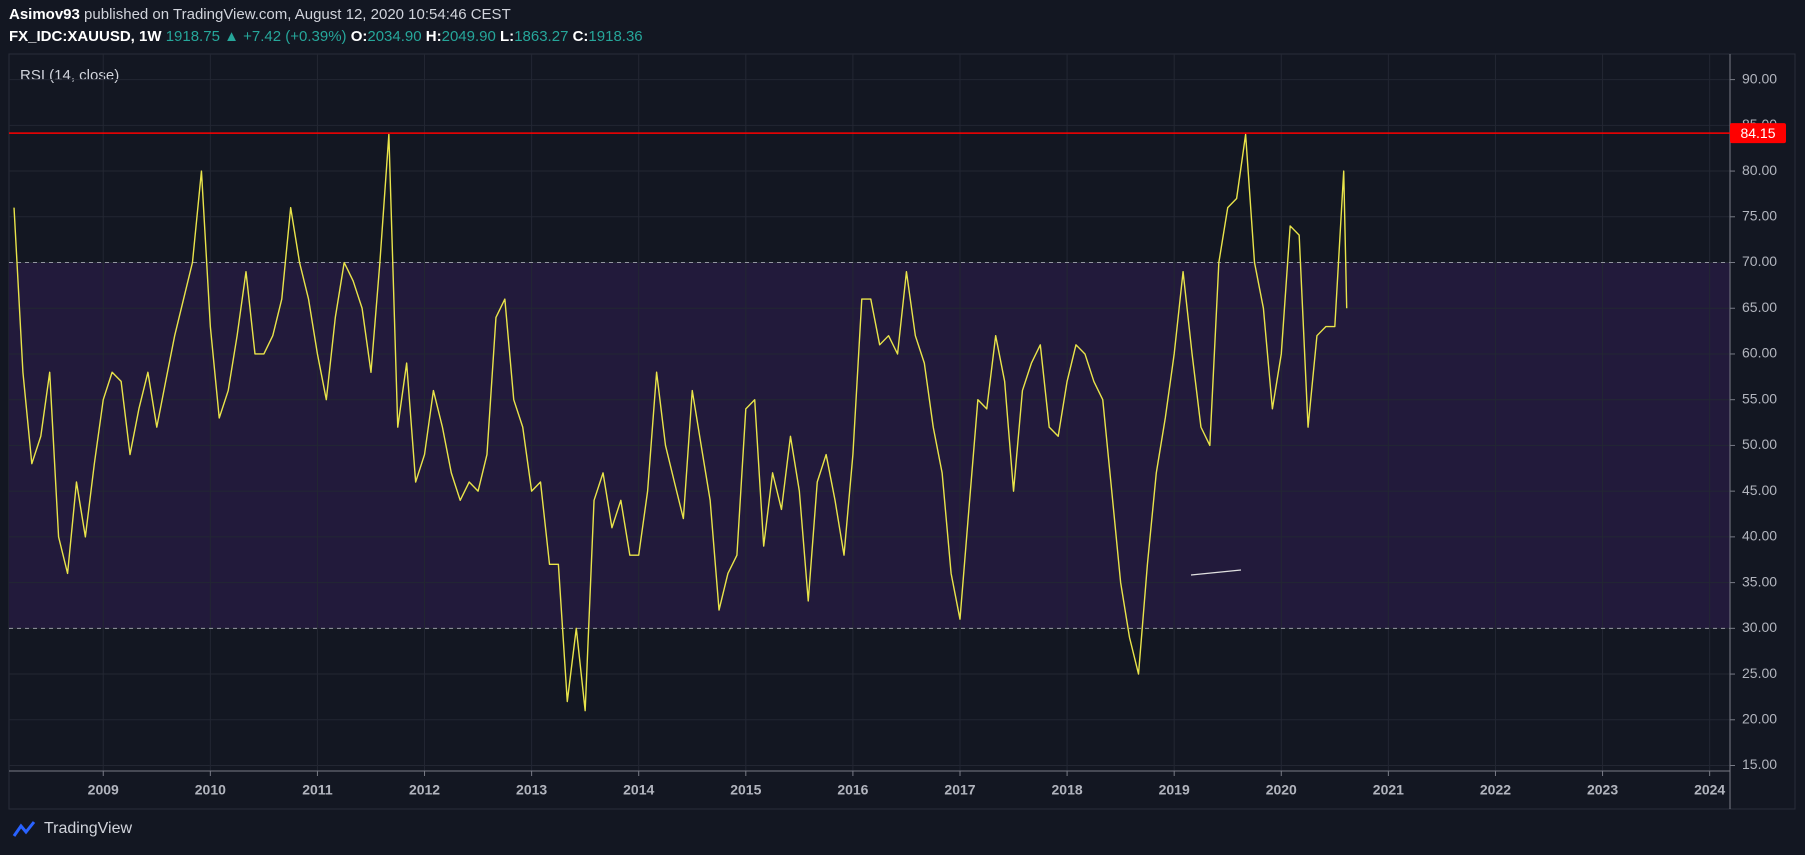  I want to click on ohlc-value: 2034.90, so click(394, 36).